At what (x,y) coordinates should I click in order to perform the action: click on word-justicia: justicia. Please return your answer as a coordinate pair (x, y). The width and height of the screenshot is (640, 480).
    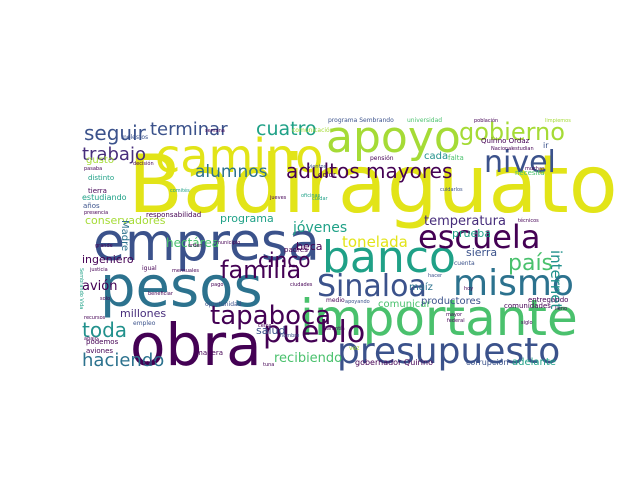
    Looking at the image, I should click on (98, 270).